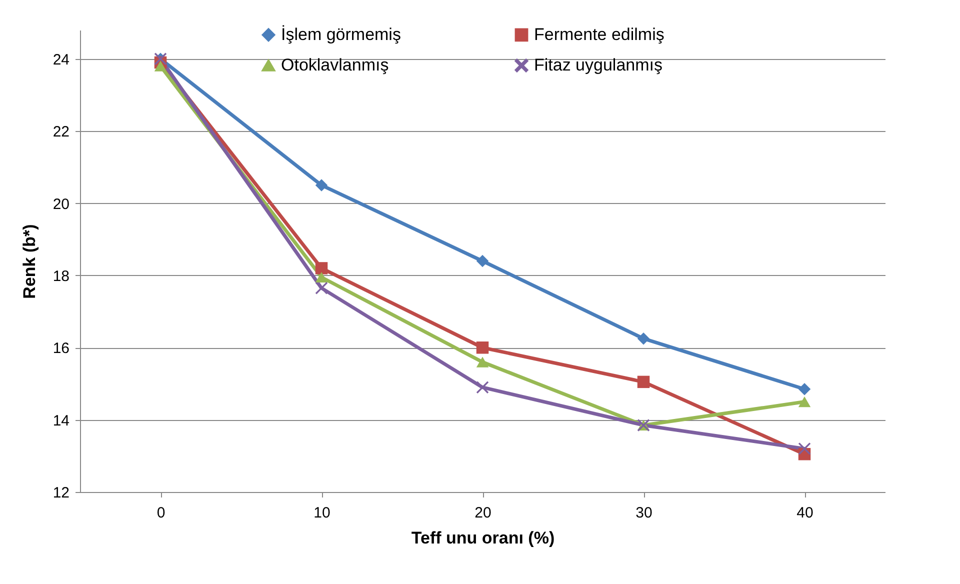  Describe the element at coordinates (61, 59) in the screenshot. I see `y-tick-label: 24` at that location.